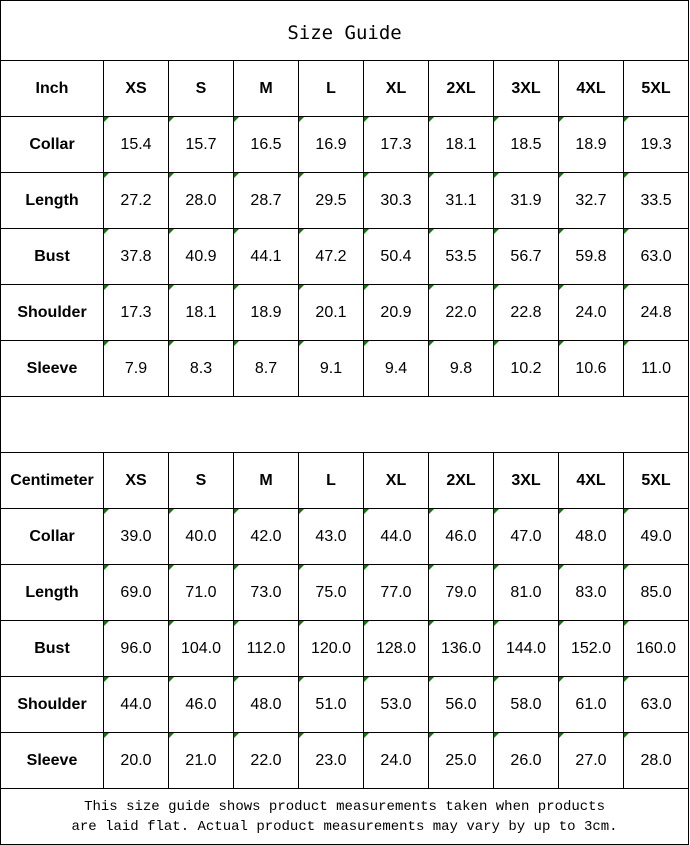  Describe the element at coordinates (331, 480) in the screenshot. I see `size-header: L` at that location.